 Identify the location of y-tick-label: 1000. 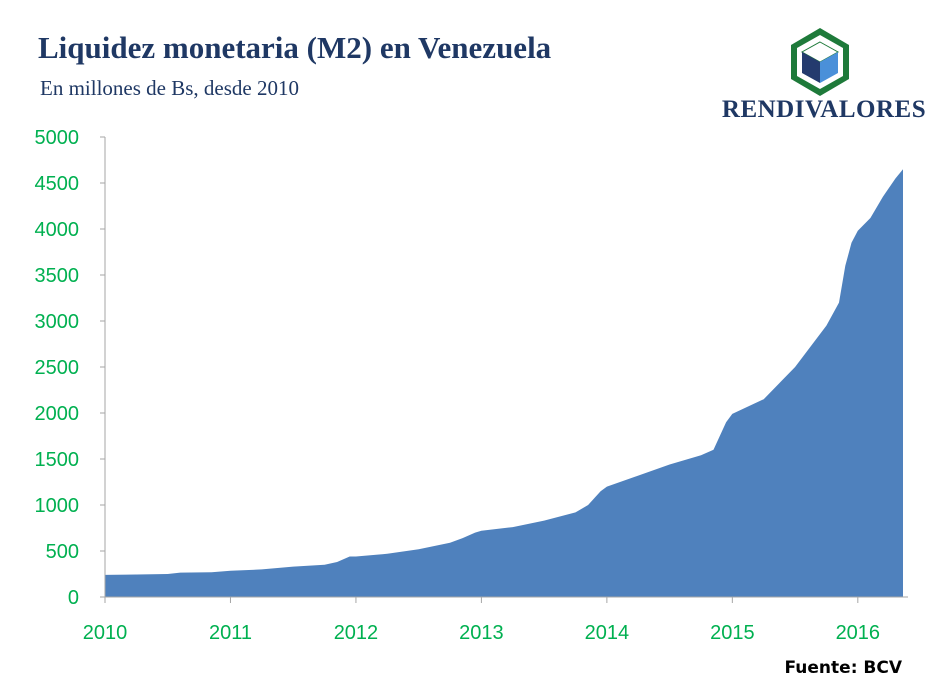
(57, 506).